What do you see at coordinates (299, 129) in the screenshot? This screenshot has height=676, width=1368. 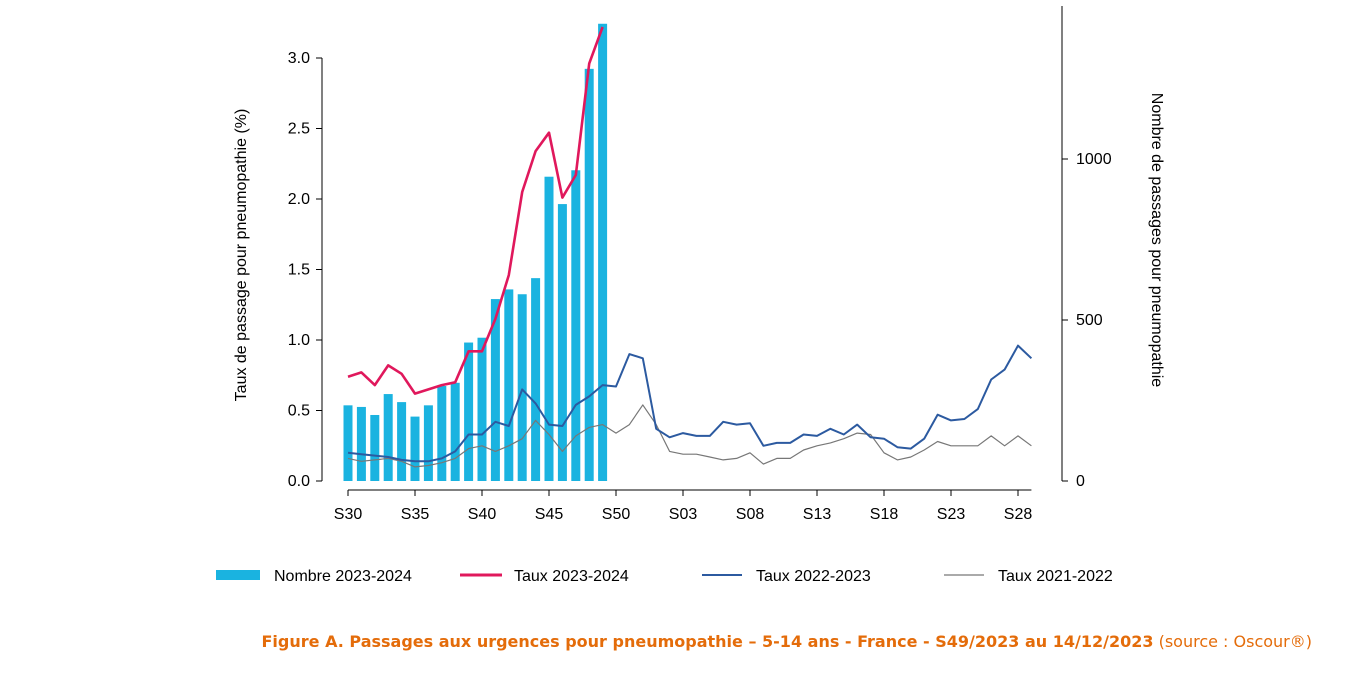 I see `left-axis-tick-label: 2.5` at bounding box center [299, 129].